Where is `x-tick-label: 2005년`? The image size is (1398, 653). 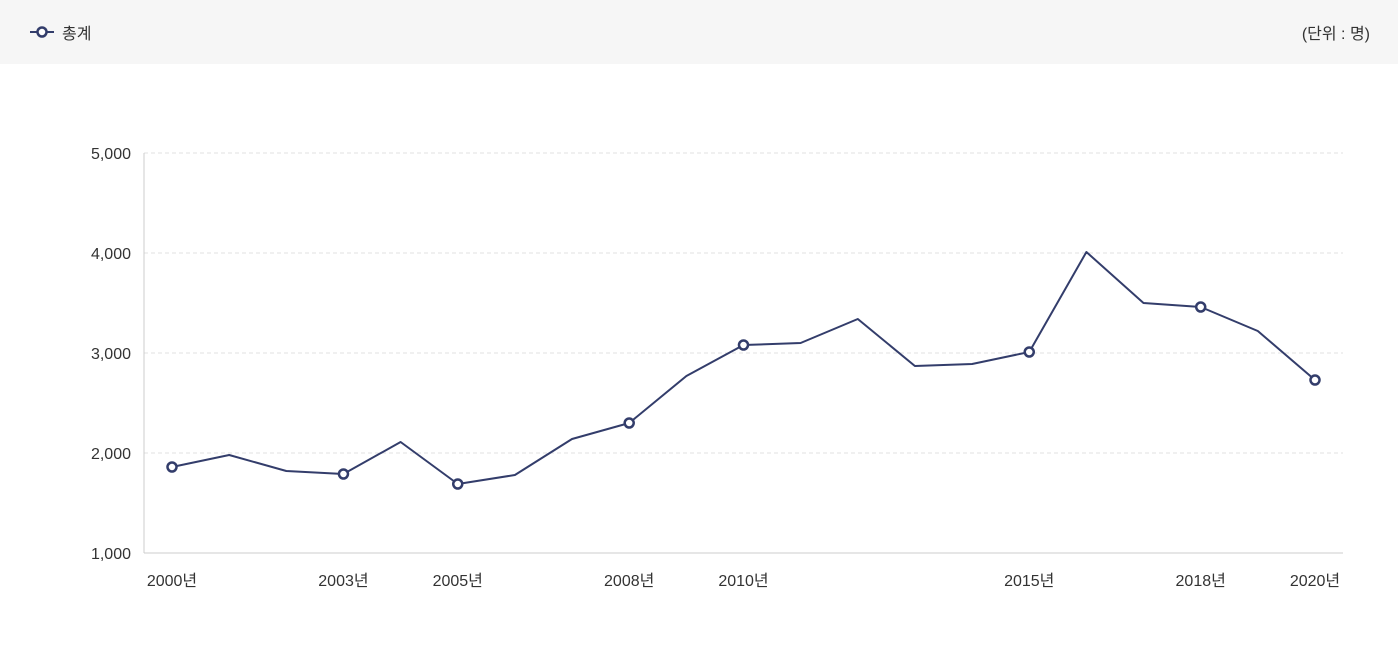
x-tick-label: 2005년 is located at coordinates (458, 581).